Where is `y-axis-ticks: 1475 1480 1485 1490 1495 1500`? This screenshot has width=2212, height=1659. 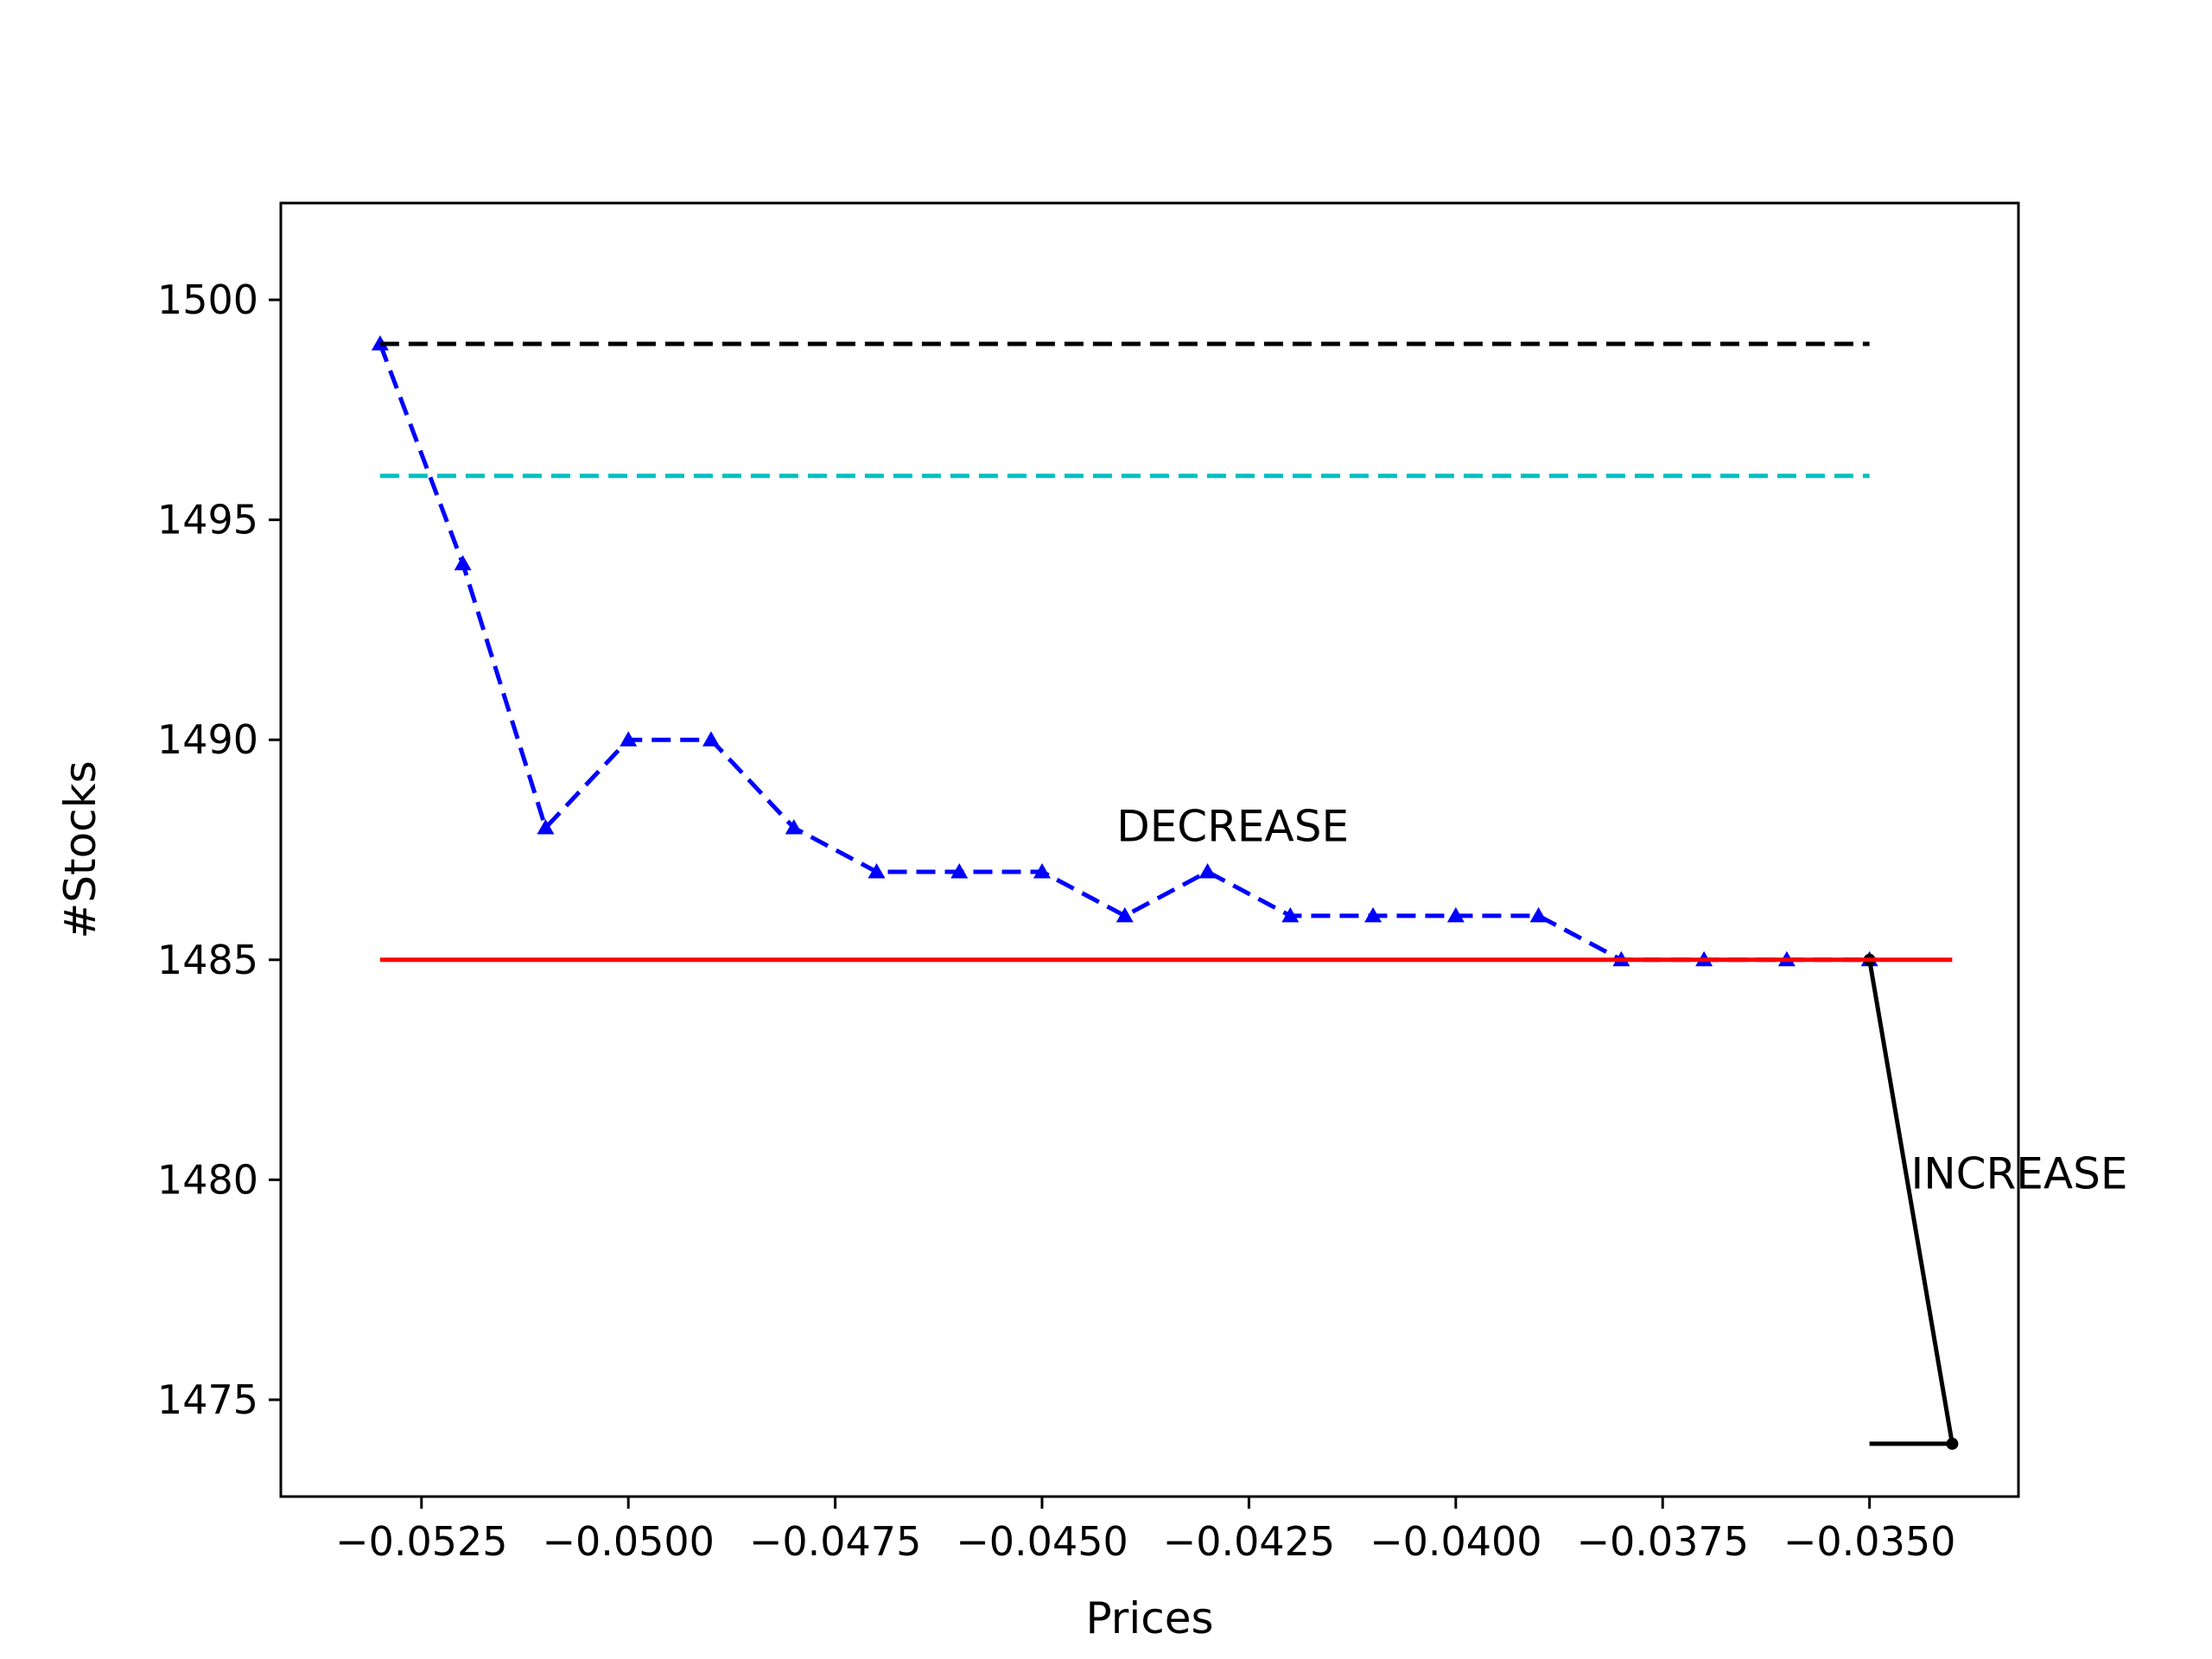
y-axis-ticks: 1475 1480 1485 1490 1495 1500 is located at coordinates (219, 849).